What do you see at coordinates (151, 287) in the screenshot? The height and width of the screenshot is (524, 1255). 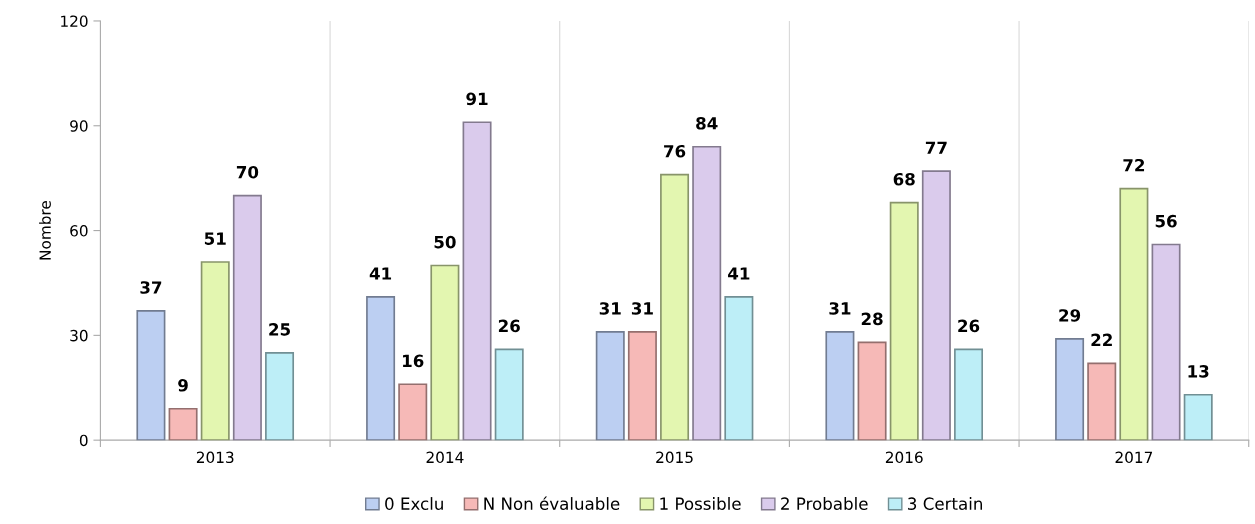 I see `data-label: 37` at bounding box center [151, 287].